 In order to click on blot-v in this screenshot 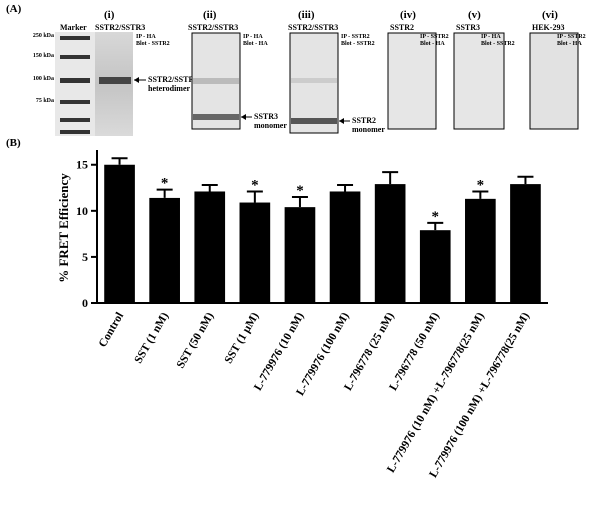, I will do `click(479, 81)`.